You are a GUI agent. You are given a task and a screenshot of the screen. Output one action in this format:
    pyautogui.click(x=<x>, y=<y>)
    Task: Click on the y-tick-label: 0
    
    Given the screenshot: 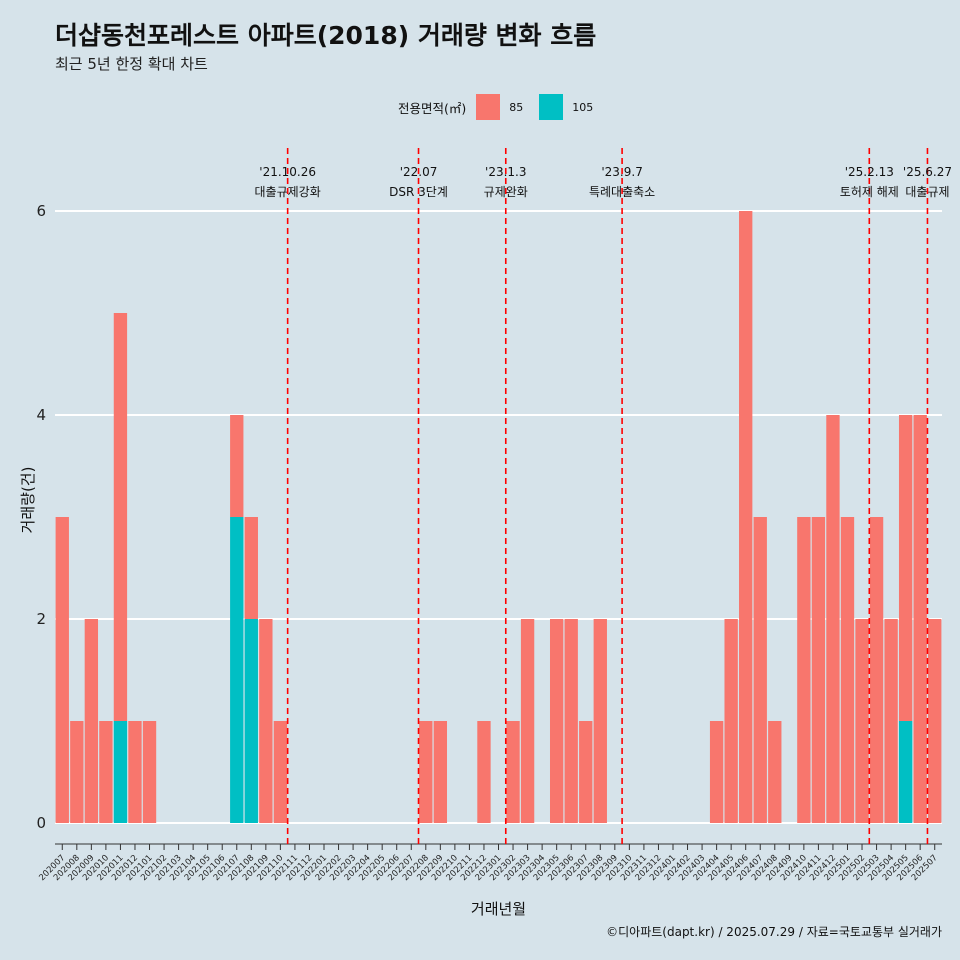 What is the action you would take?
    pyautogui.click(x=41, y=823)
    